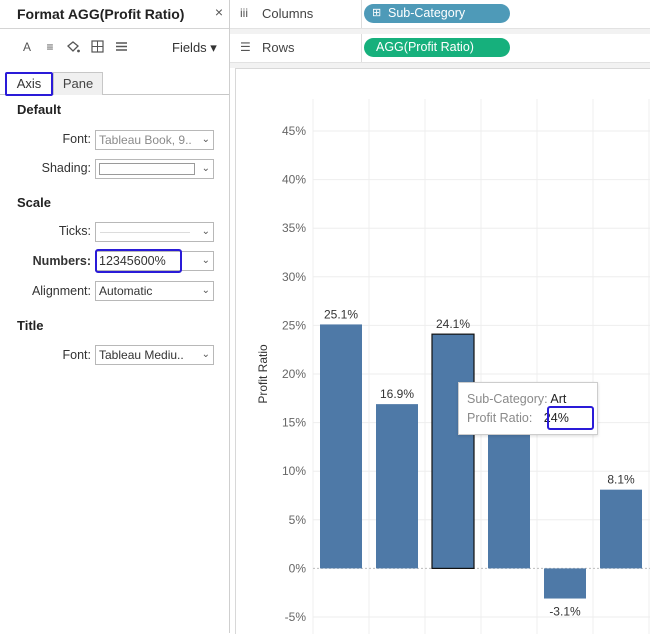 This screenshot has width=650, height=634. Describe the element at coordinates (565, 612) in the screenshot. I see `bar-data-label: -3.1%` at that location.